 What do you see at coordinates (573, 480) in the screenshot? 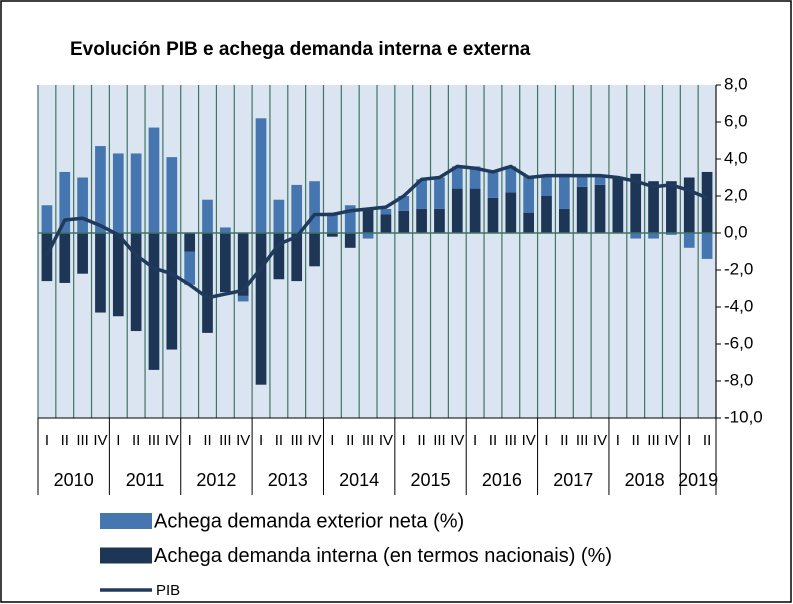
I see `x-group-label: 2017` at bounding box center [573, 480].